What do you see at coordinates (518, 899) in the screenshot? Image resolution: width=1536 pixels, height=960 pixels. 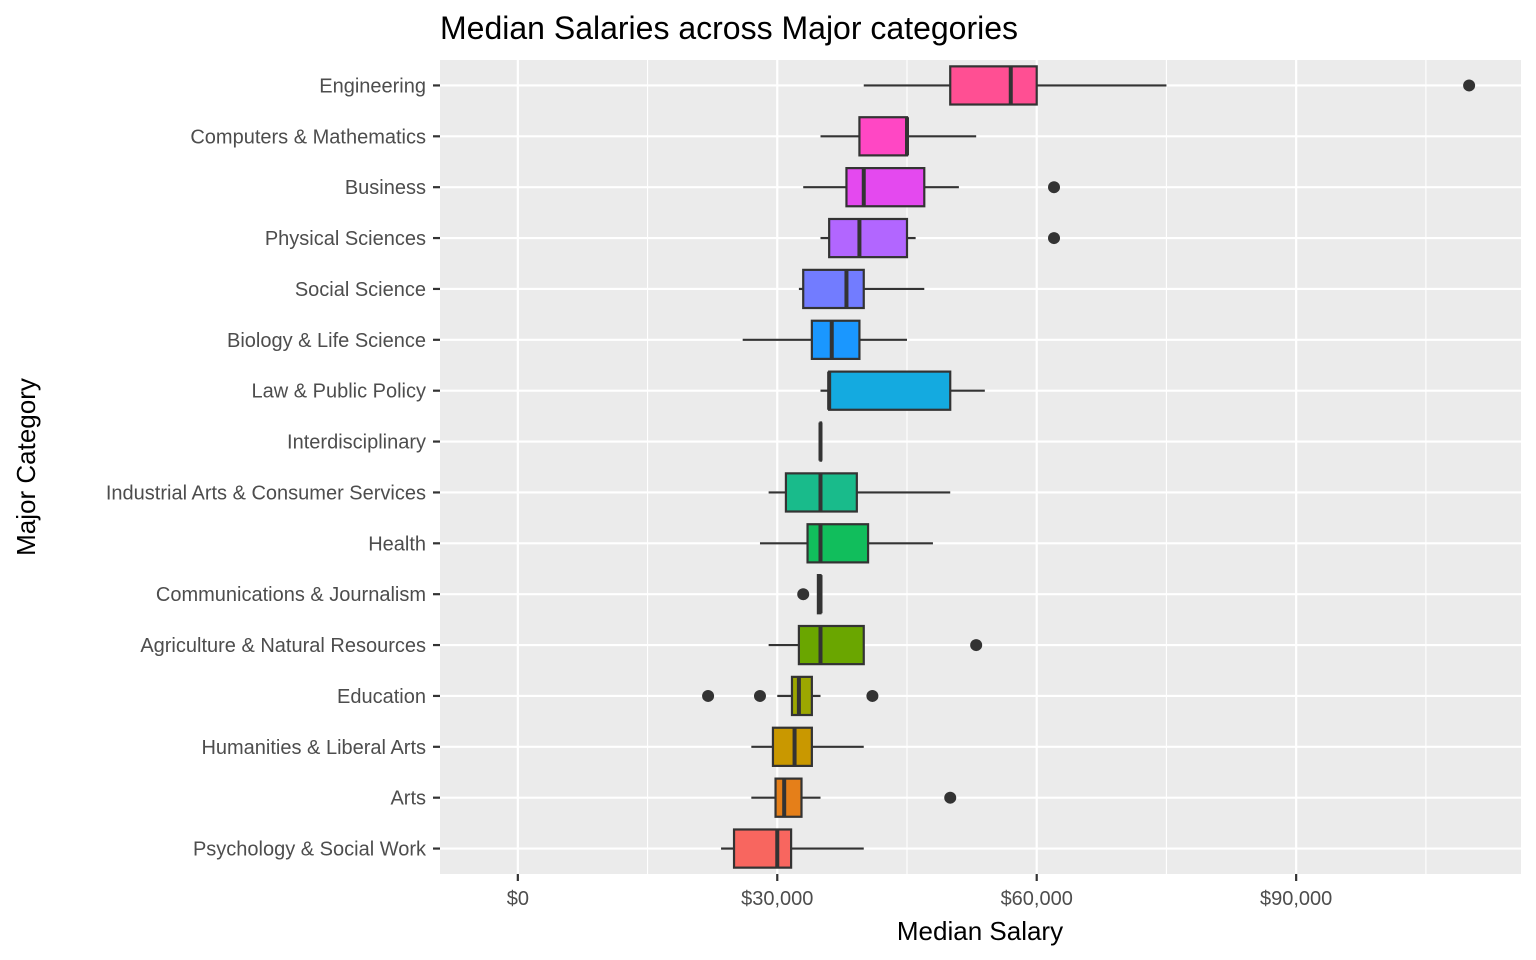 I see `x-tick-label: $0` at bounding box center [518, 899].